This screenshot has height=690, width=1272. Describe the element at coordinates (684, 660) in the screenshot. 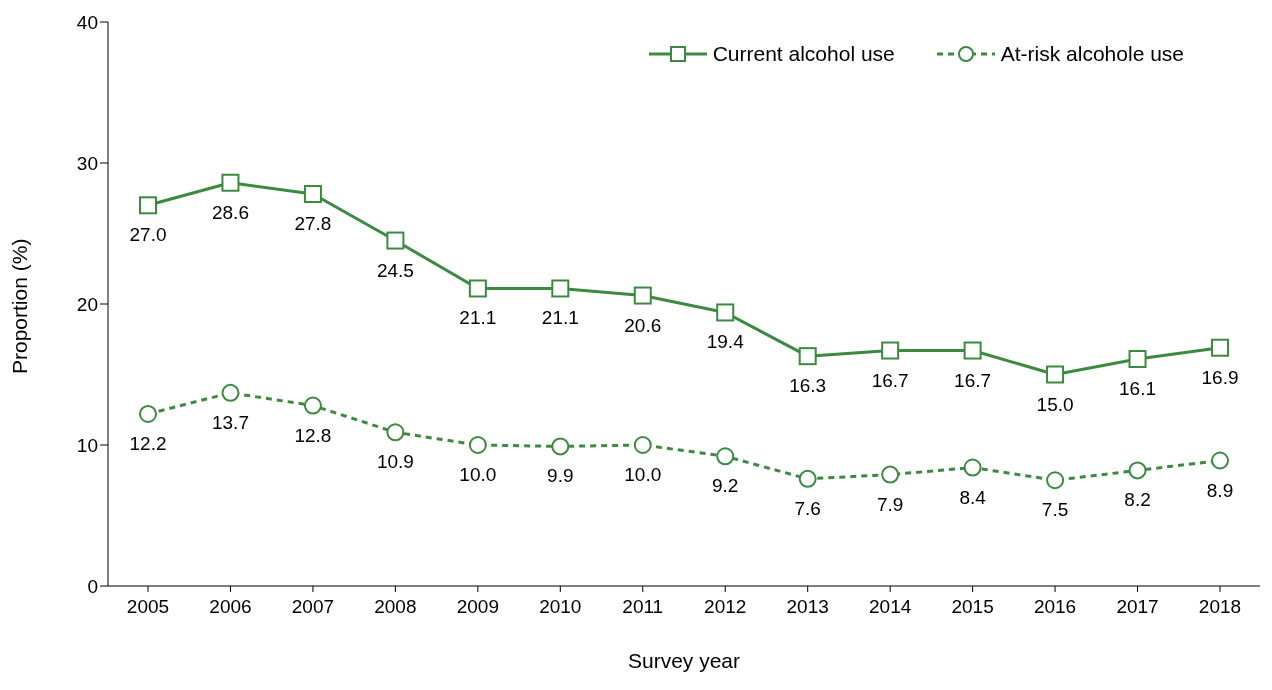

I see `x-axis-title: Survey year` at that location.